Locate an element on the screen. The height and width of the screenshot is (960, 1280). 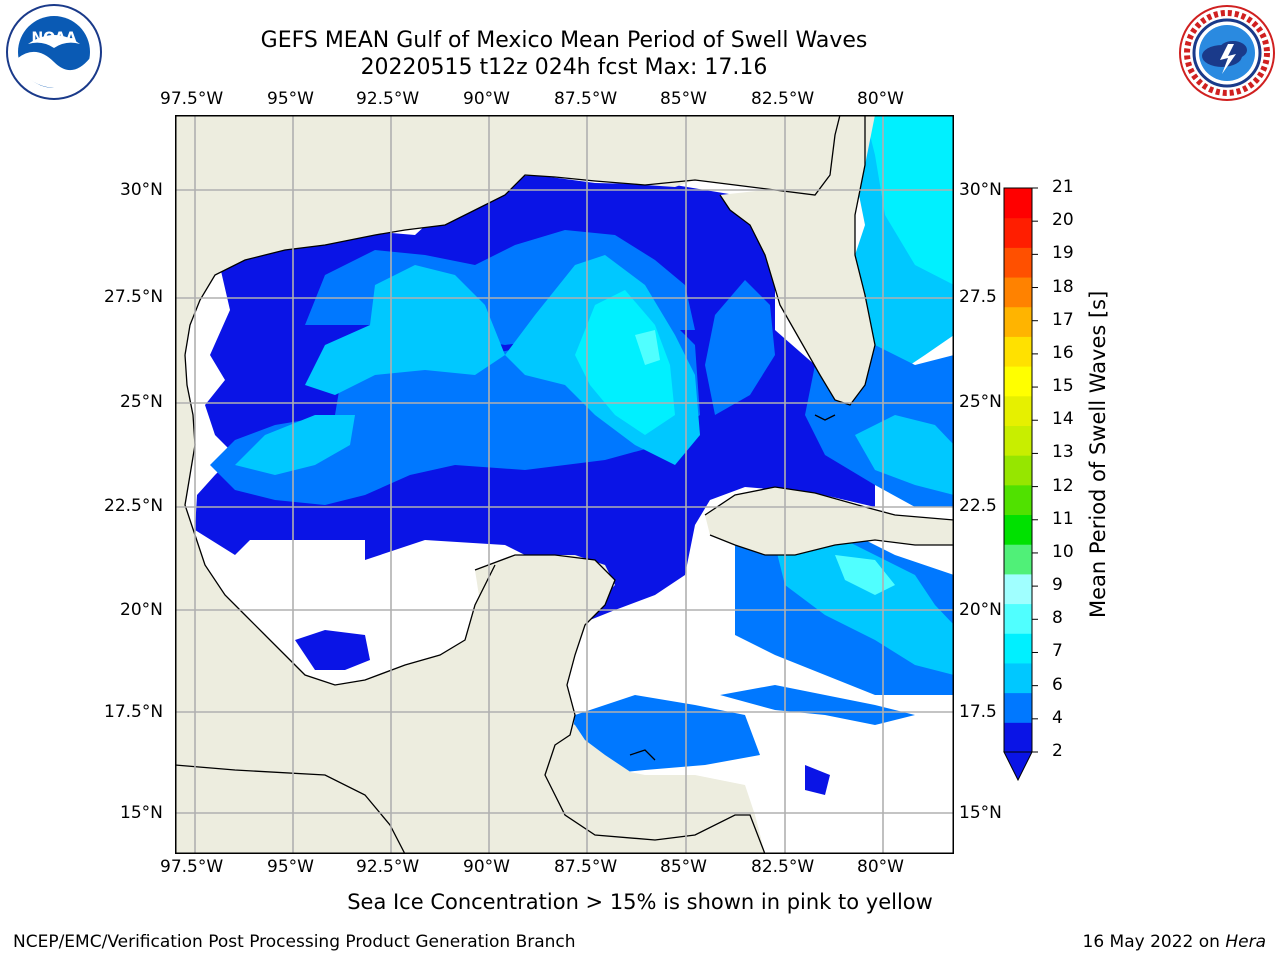
colorbar-tick-label: 4 is located at coordinates (1057, 717).